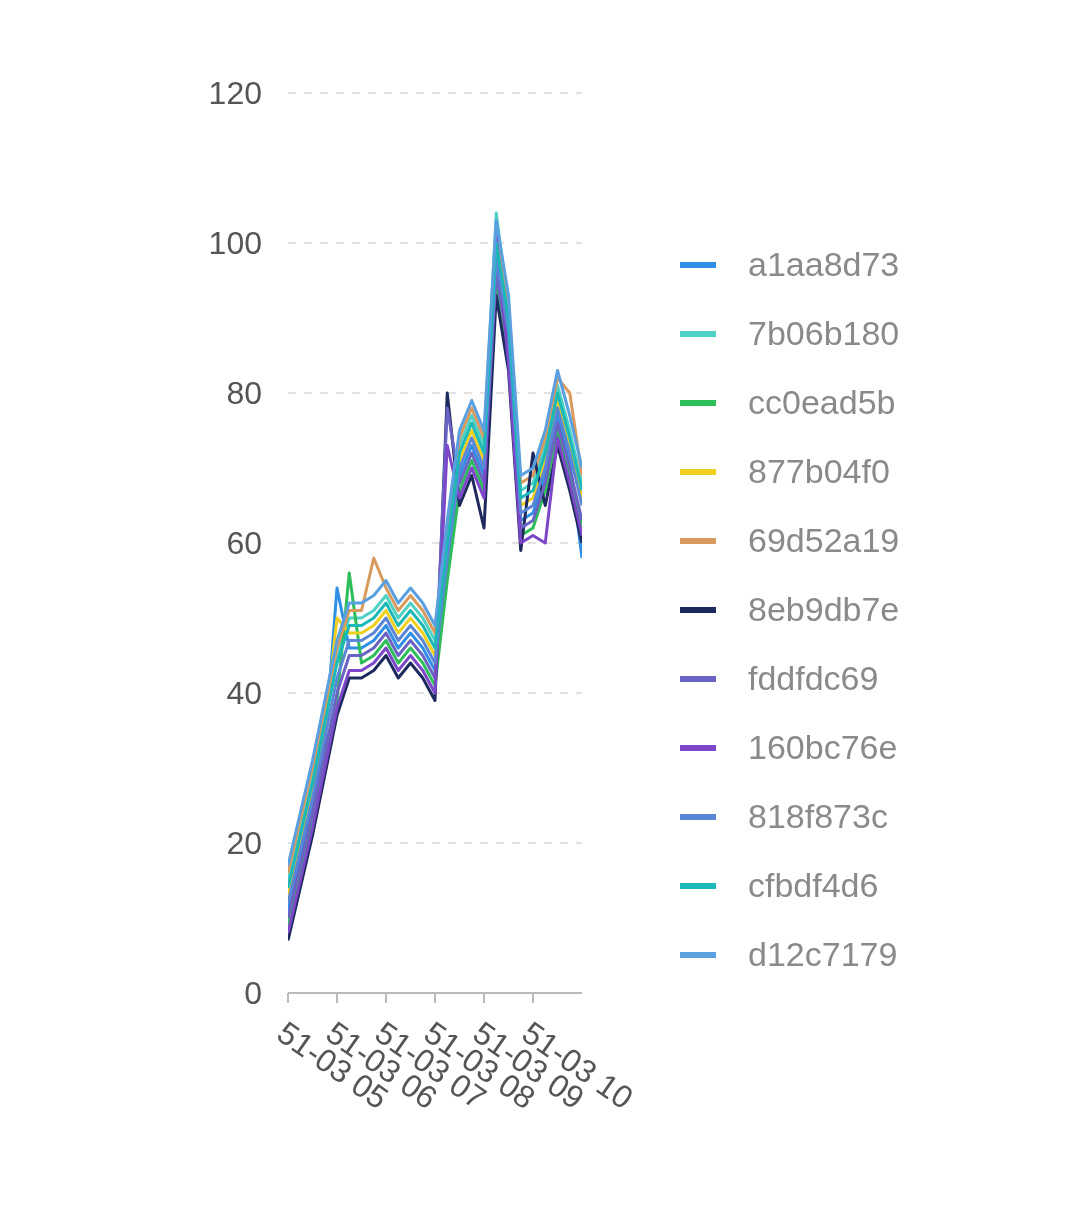  What do you see at coordinates (824, 333) in the screenshot?
I see `legend-label: 7b06b180` at bounding box center [824, 333].